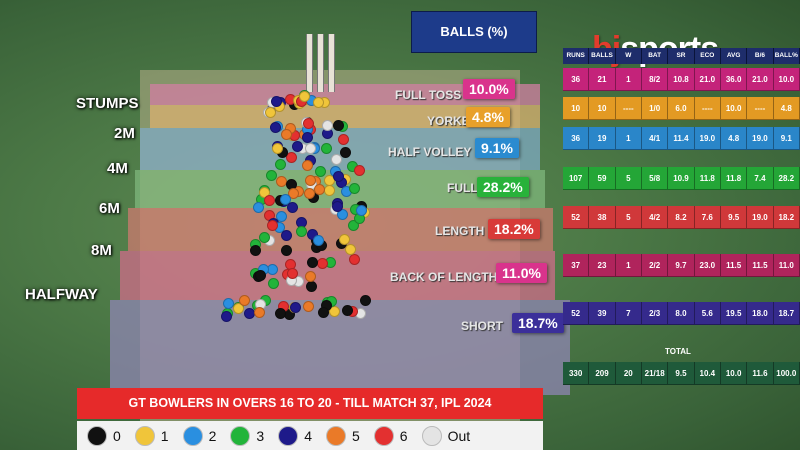  Describe the element at coordinates (655, 178) in the screenshot. I see `stats-cell: 5/8` at that location.